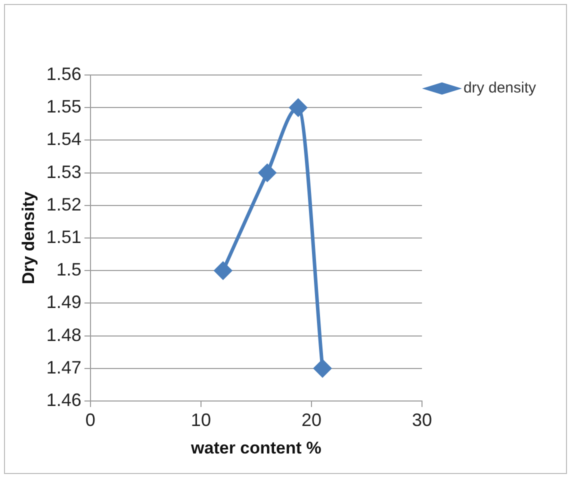  I want to click on y-tick-label: 1.47, so click(64, 367).